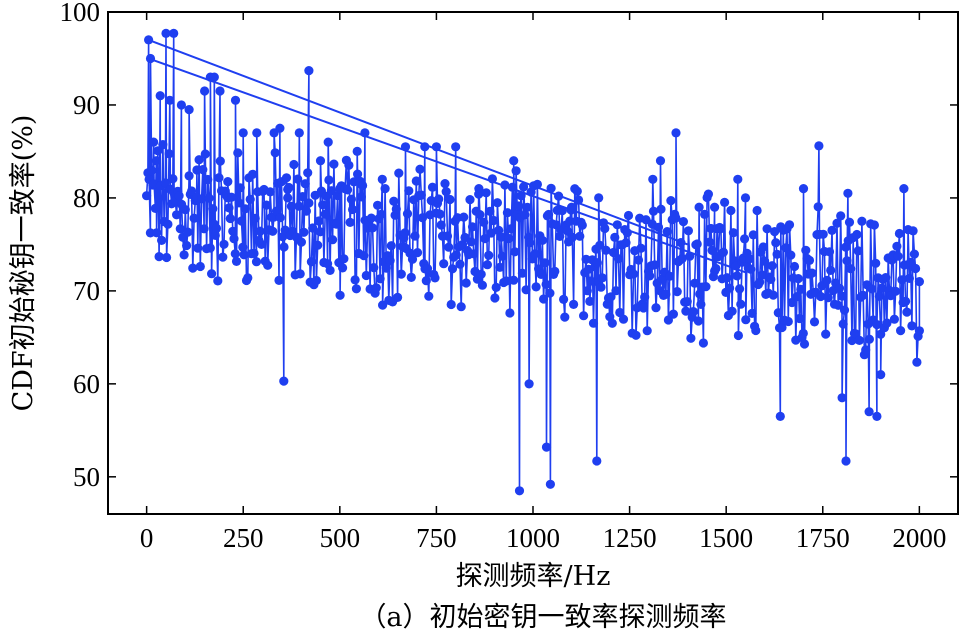 This screenshot has width=962, height=636. Describe the element at coordinates (86, 105) in the screenshot. I see `y-tick-label: 90` at that location.